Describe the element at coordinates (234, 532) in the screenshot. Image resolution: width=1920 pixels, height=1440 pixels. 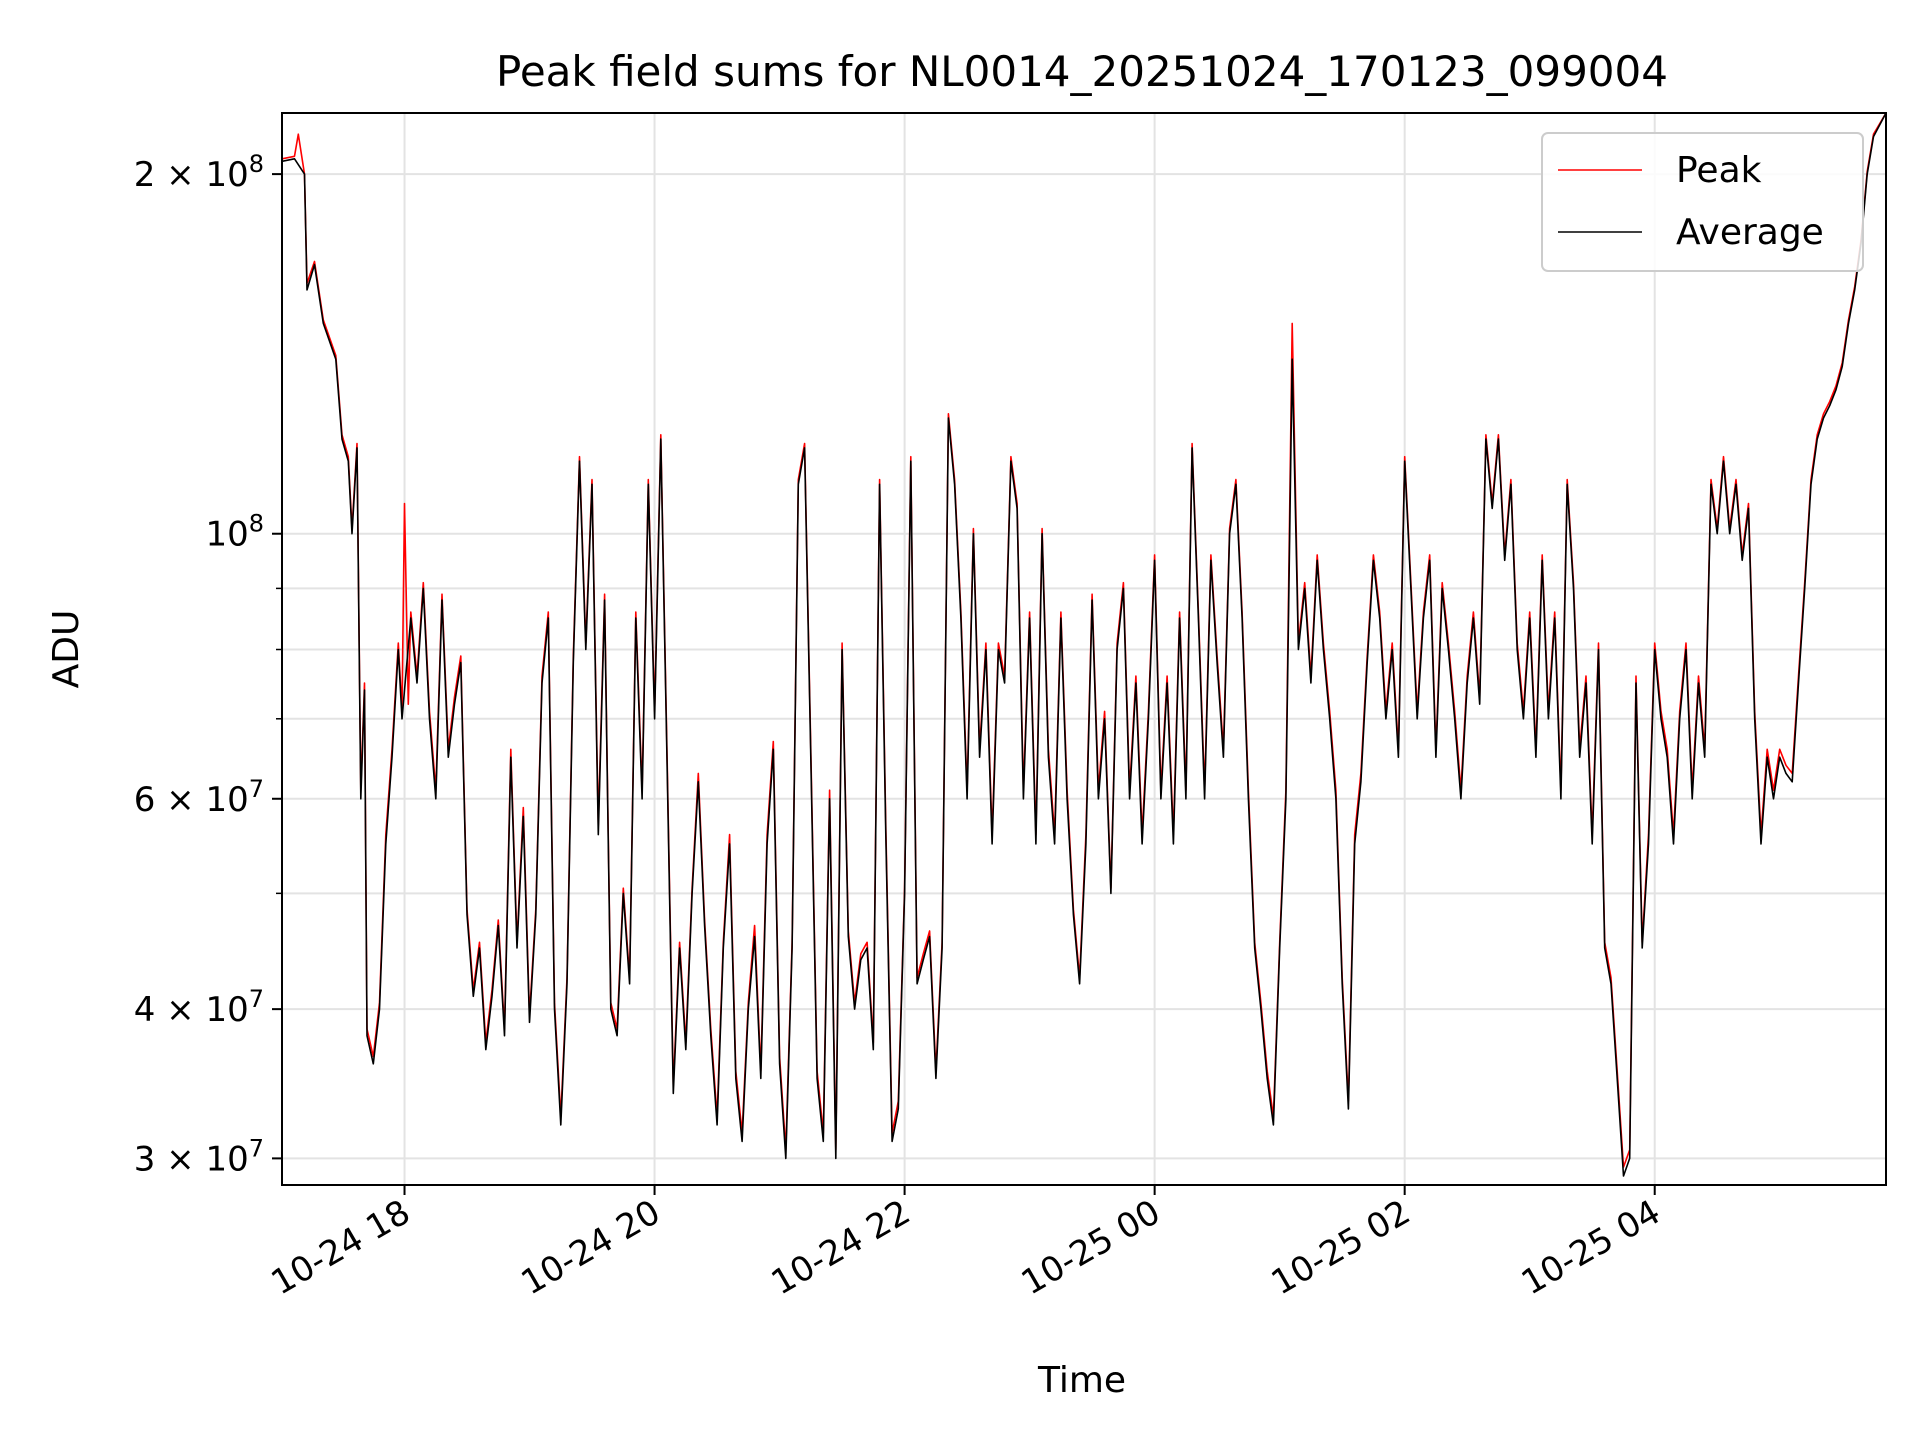
I see `y-tick-label: 108` at that location.